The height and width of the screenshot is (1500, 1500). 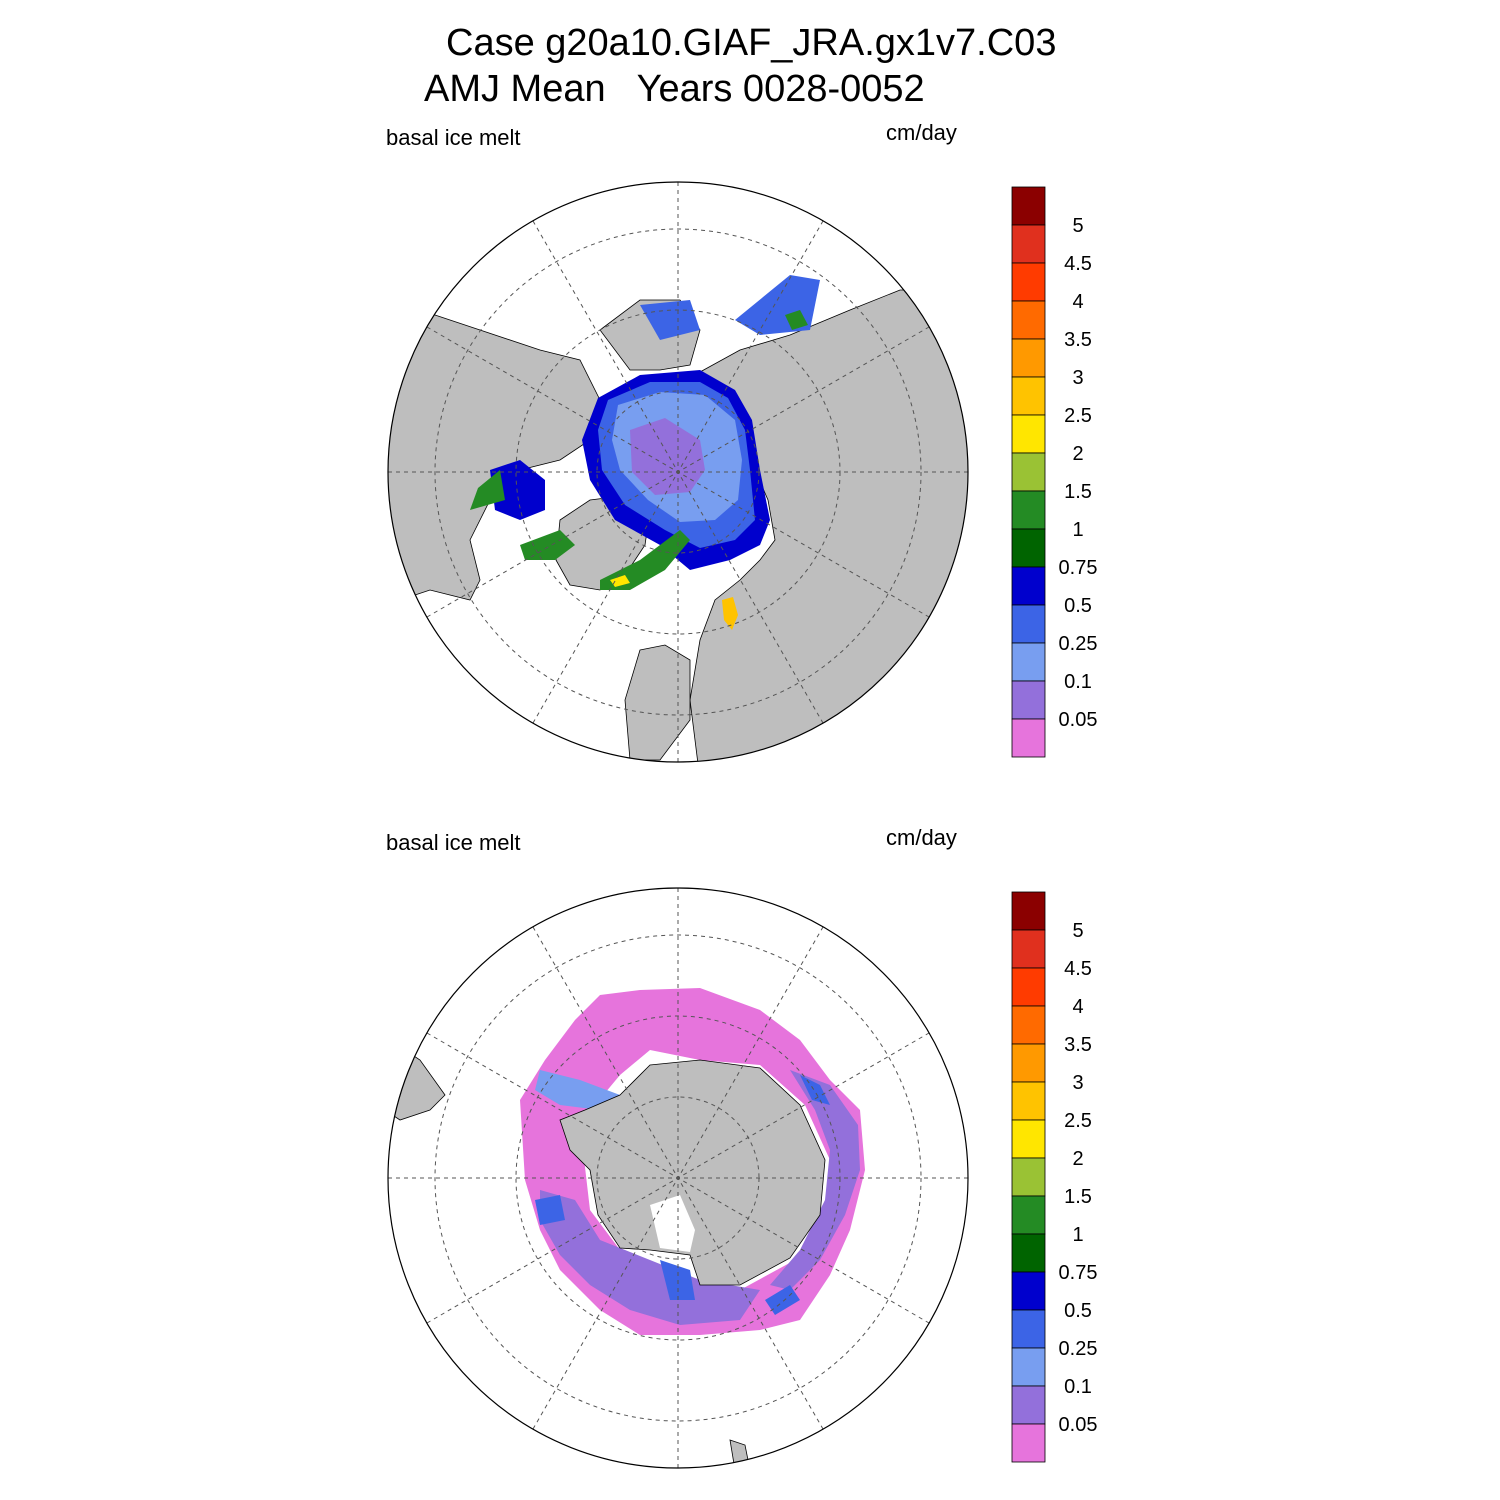 I want to click on north-ice-baltic, so click(x=730, y=613).